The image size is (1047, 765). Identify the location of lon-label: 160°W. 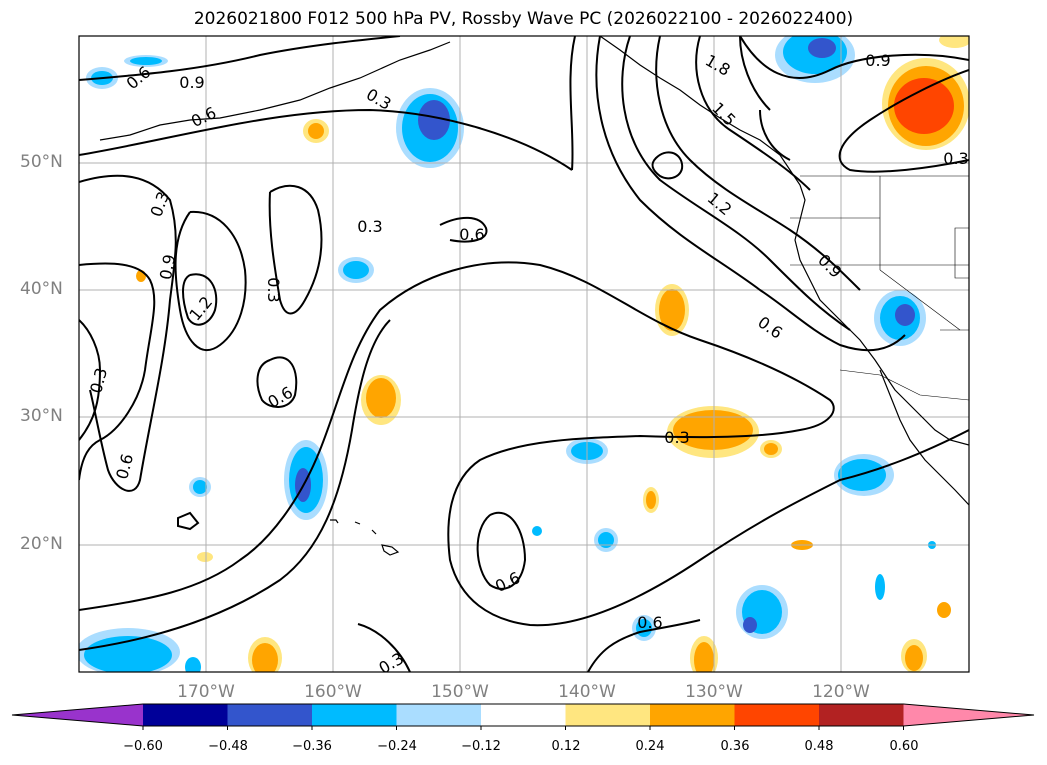
(333, 692).